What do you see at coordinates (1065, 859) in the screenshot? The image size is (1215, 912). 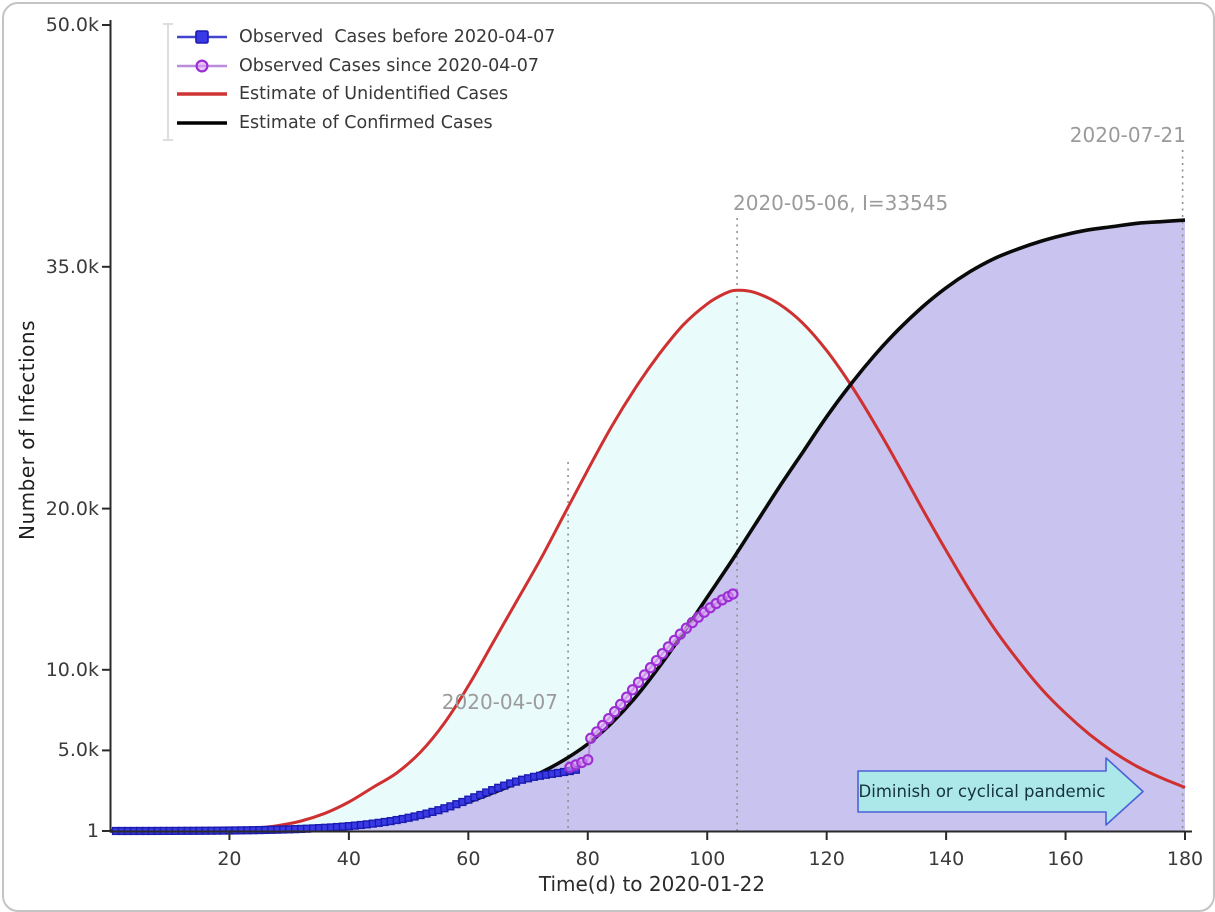 I see `x-tick-label-160: 160` at bounding box center [1065, 859].